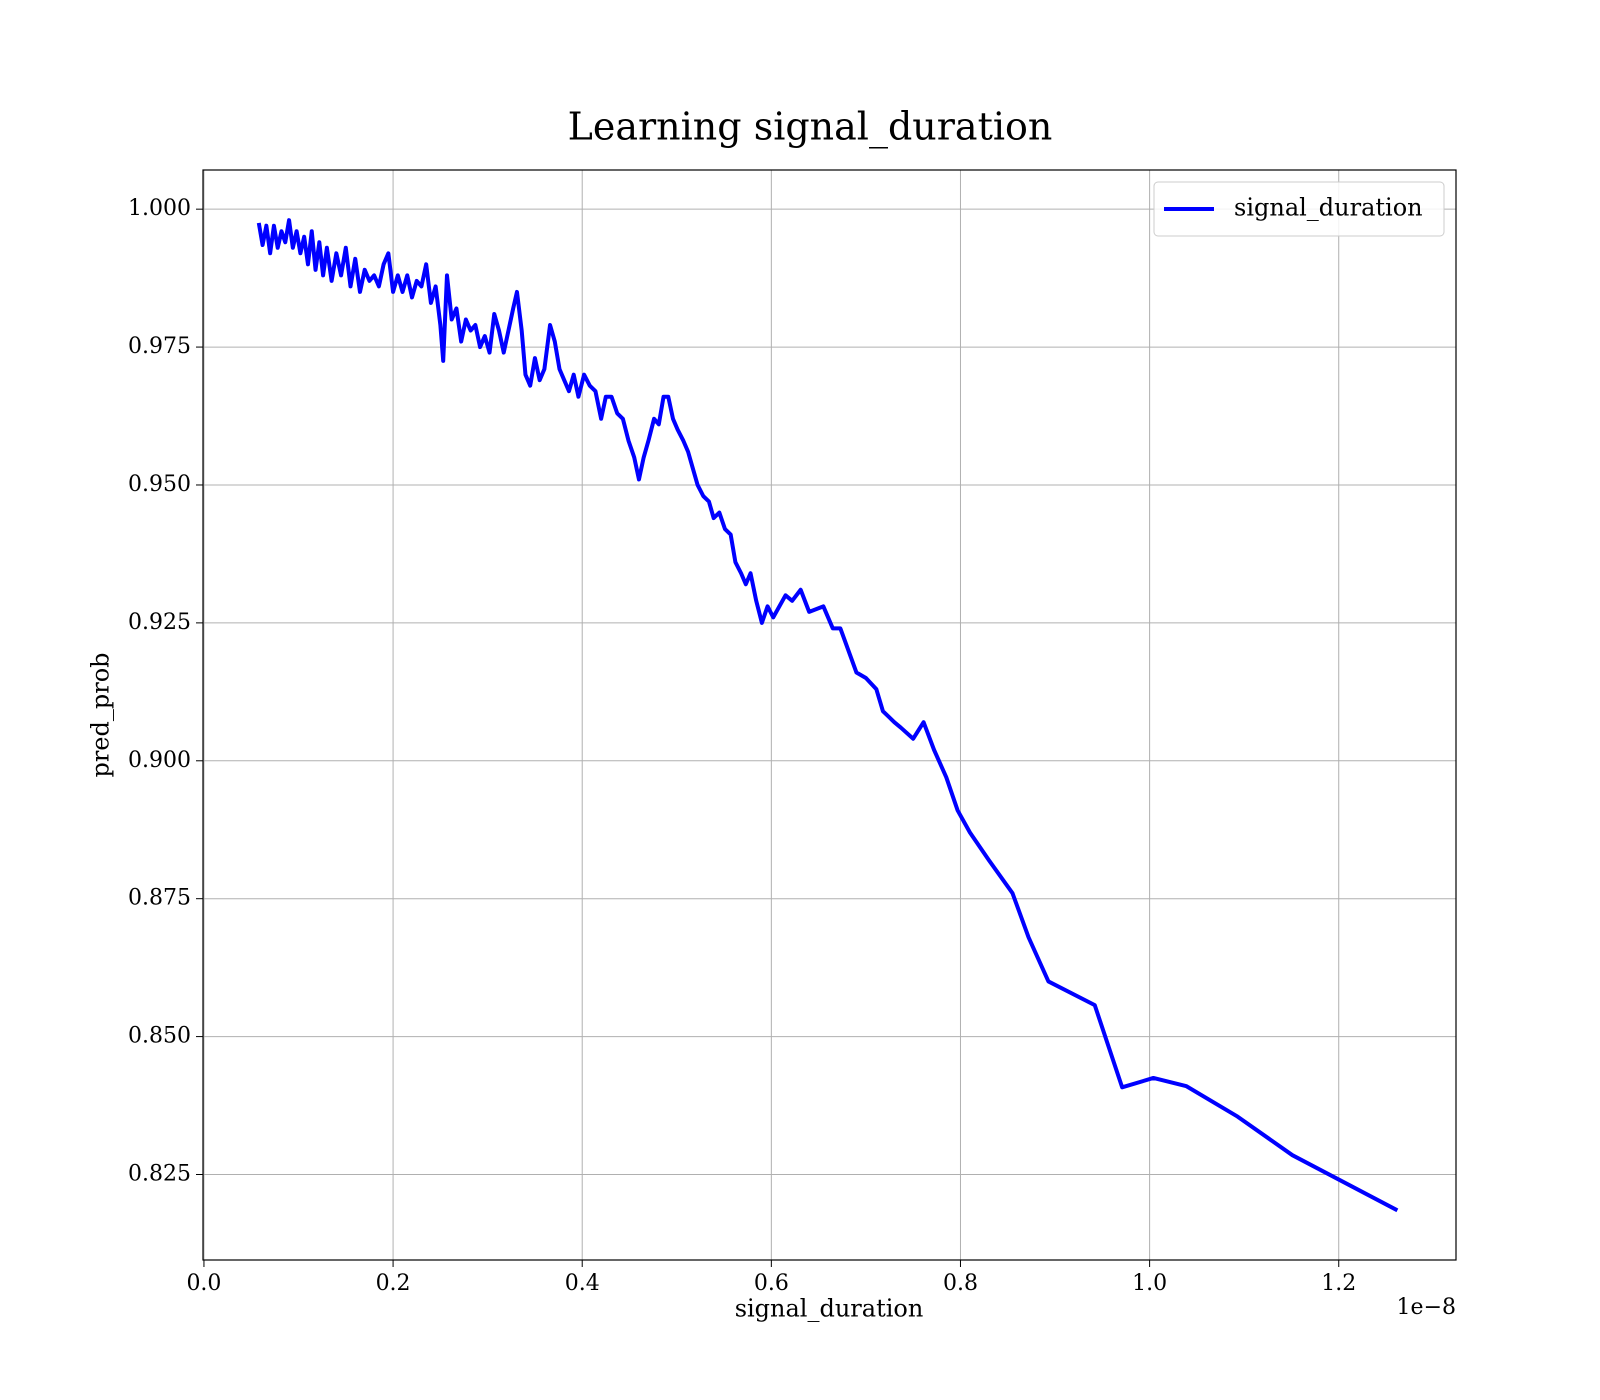  I want to click on x-tick-label: 0.6, so click(771, 1283).